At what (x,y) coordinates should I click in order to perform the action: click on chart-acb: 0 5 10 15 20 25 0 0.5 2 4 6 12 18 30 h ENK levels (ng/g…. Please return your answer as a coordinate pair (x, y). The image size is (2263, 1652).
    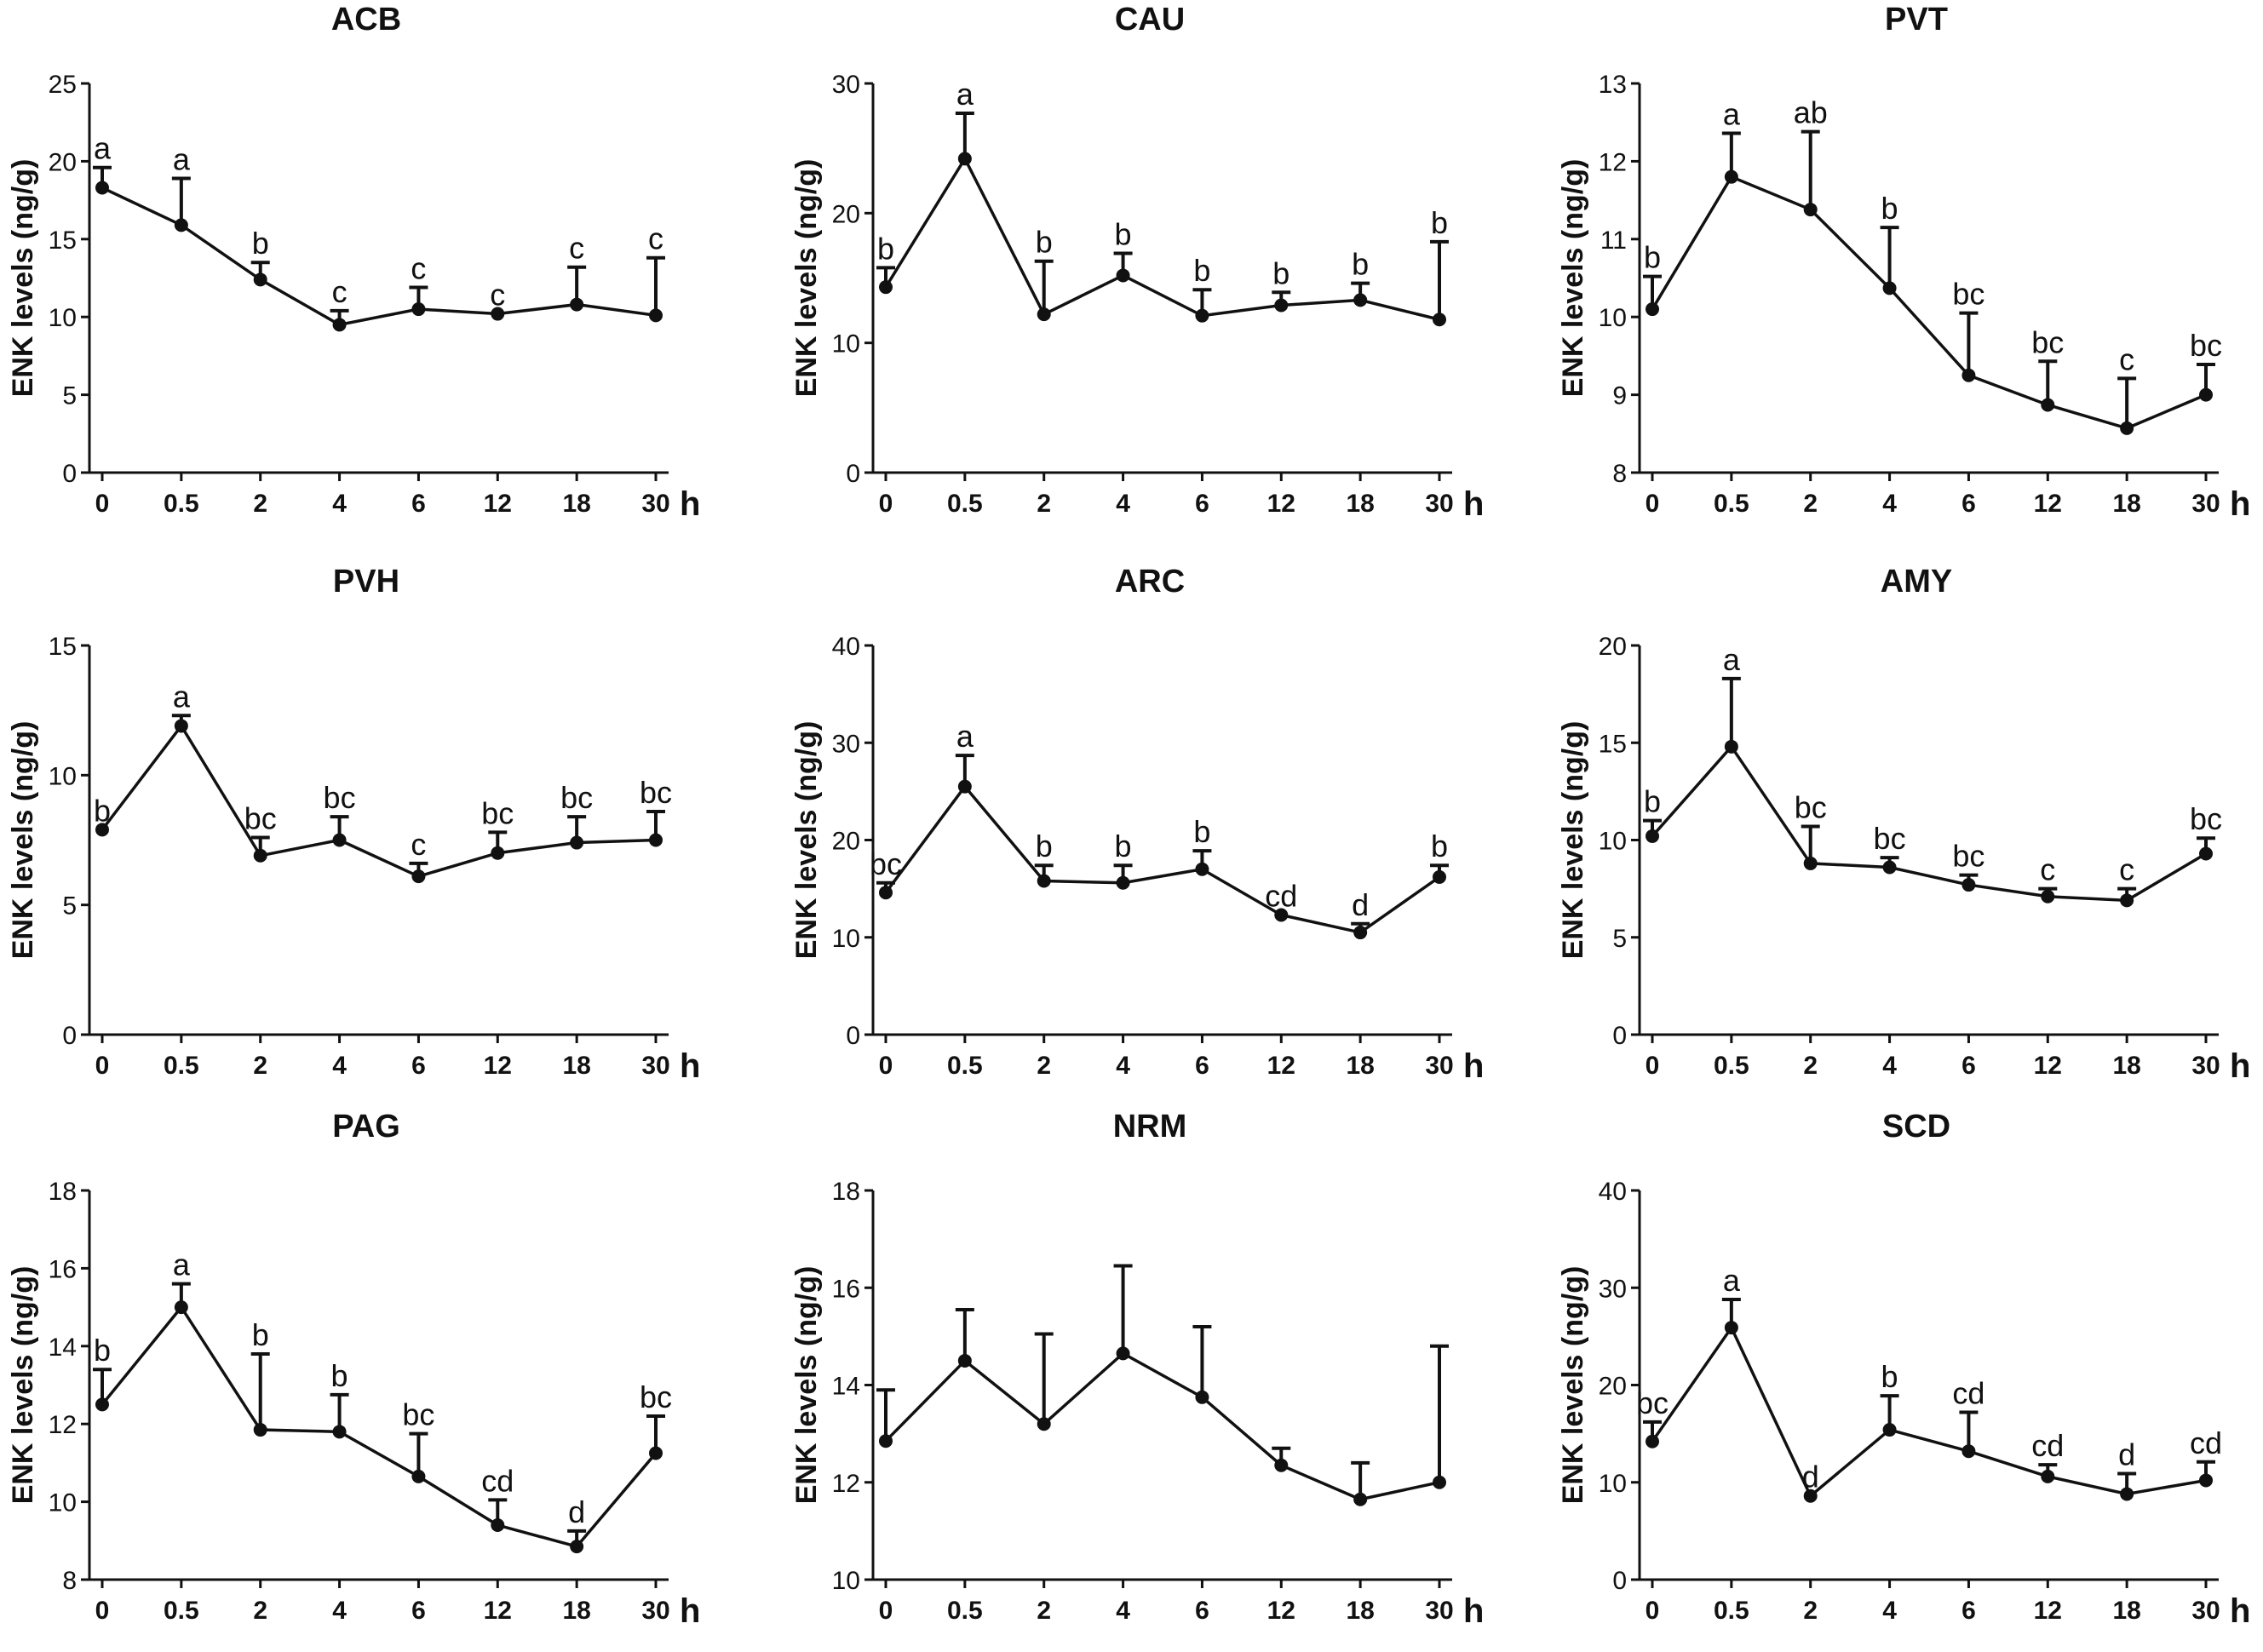
    Looking at the image, I should click on (353, 297).